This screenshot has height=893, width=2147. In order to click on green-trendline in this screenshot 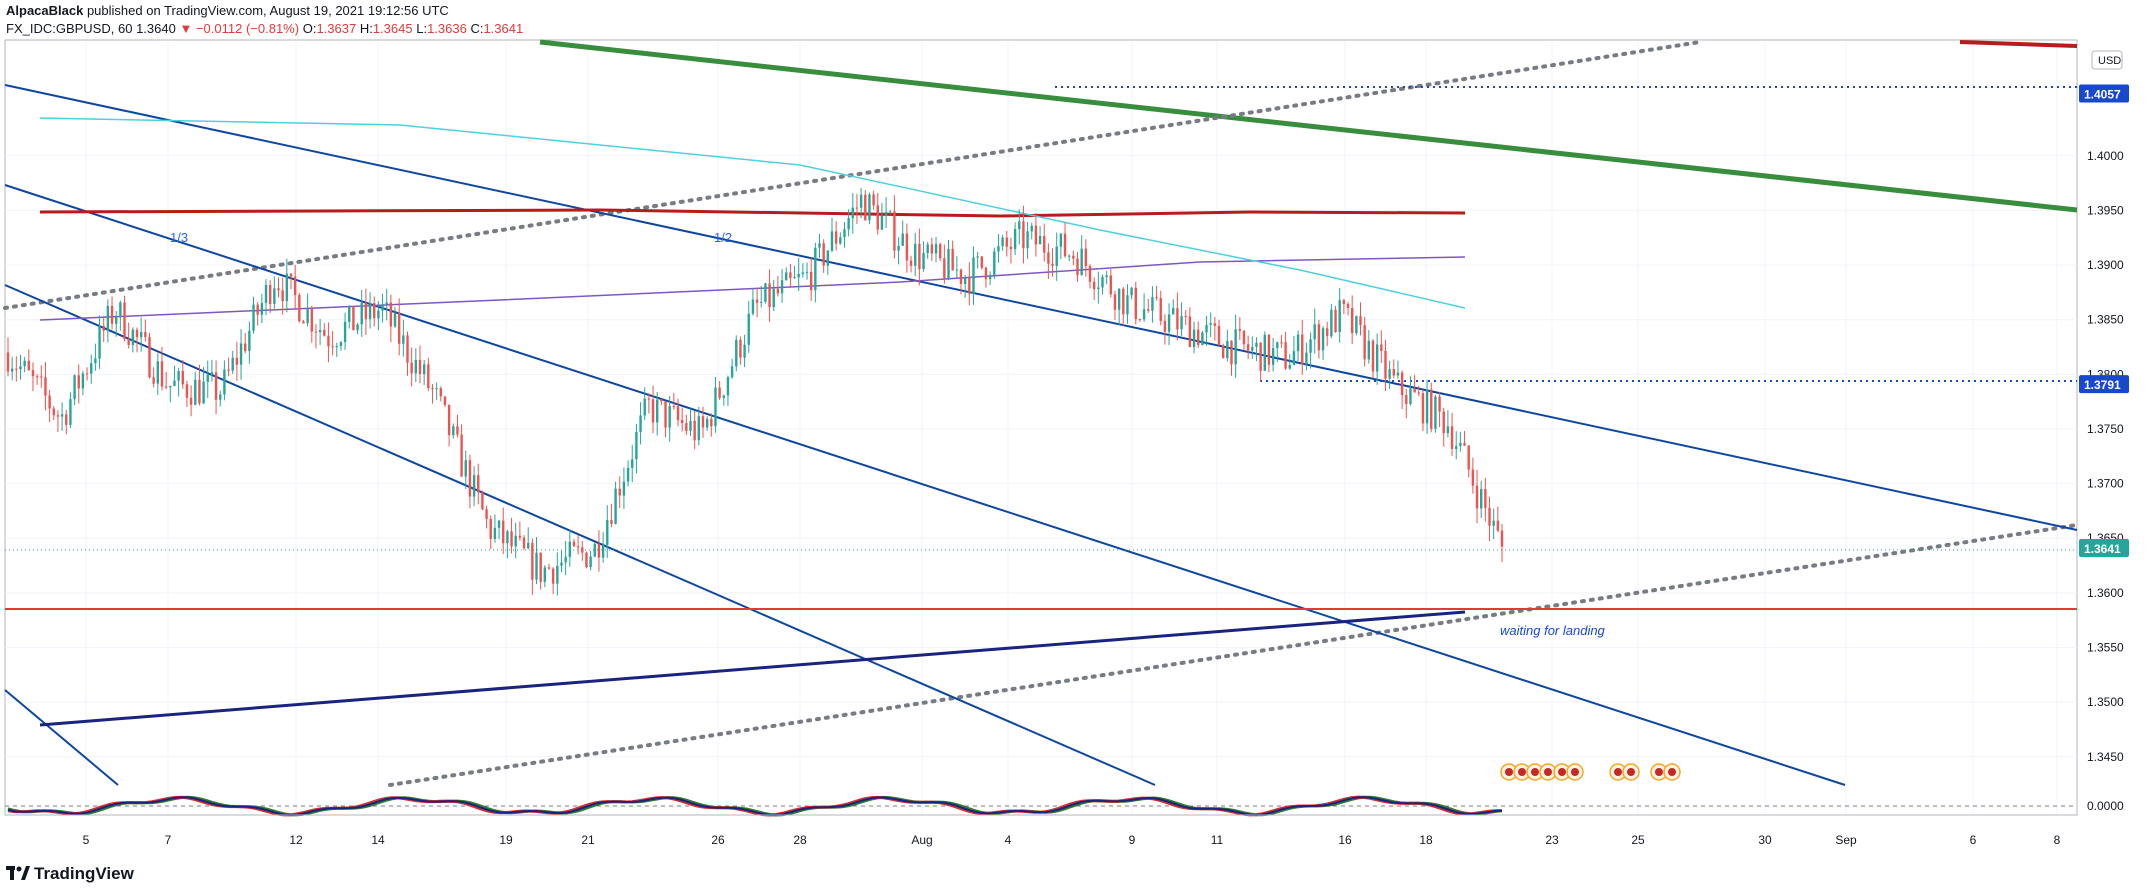, I will do `click(1308, 126)`.